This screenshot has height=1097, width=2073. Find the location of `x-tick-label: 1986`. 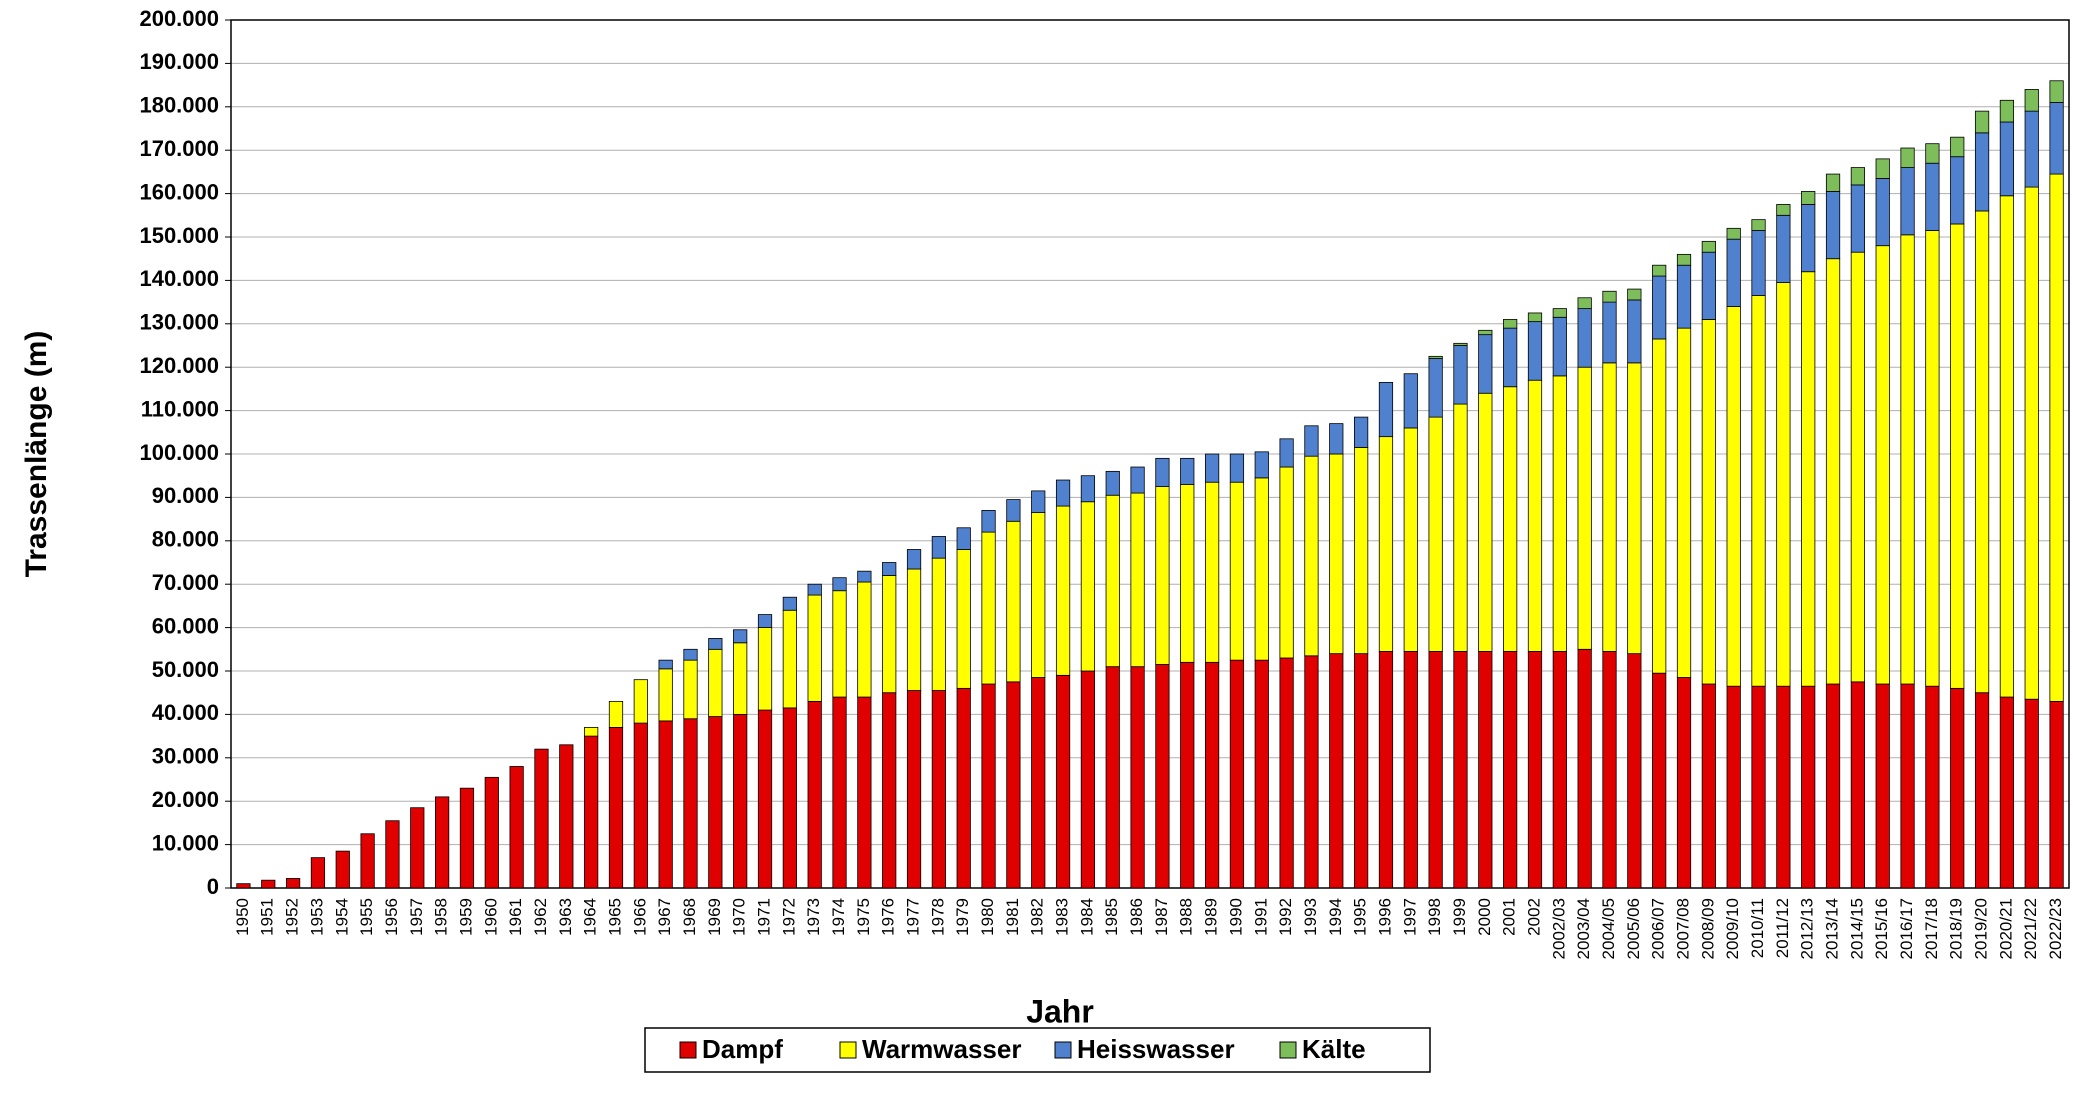

x-tick-label: 1986 is located at coordinates (1136, 917).